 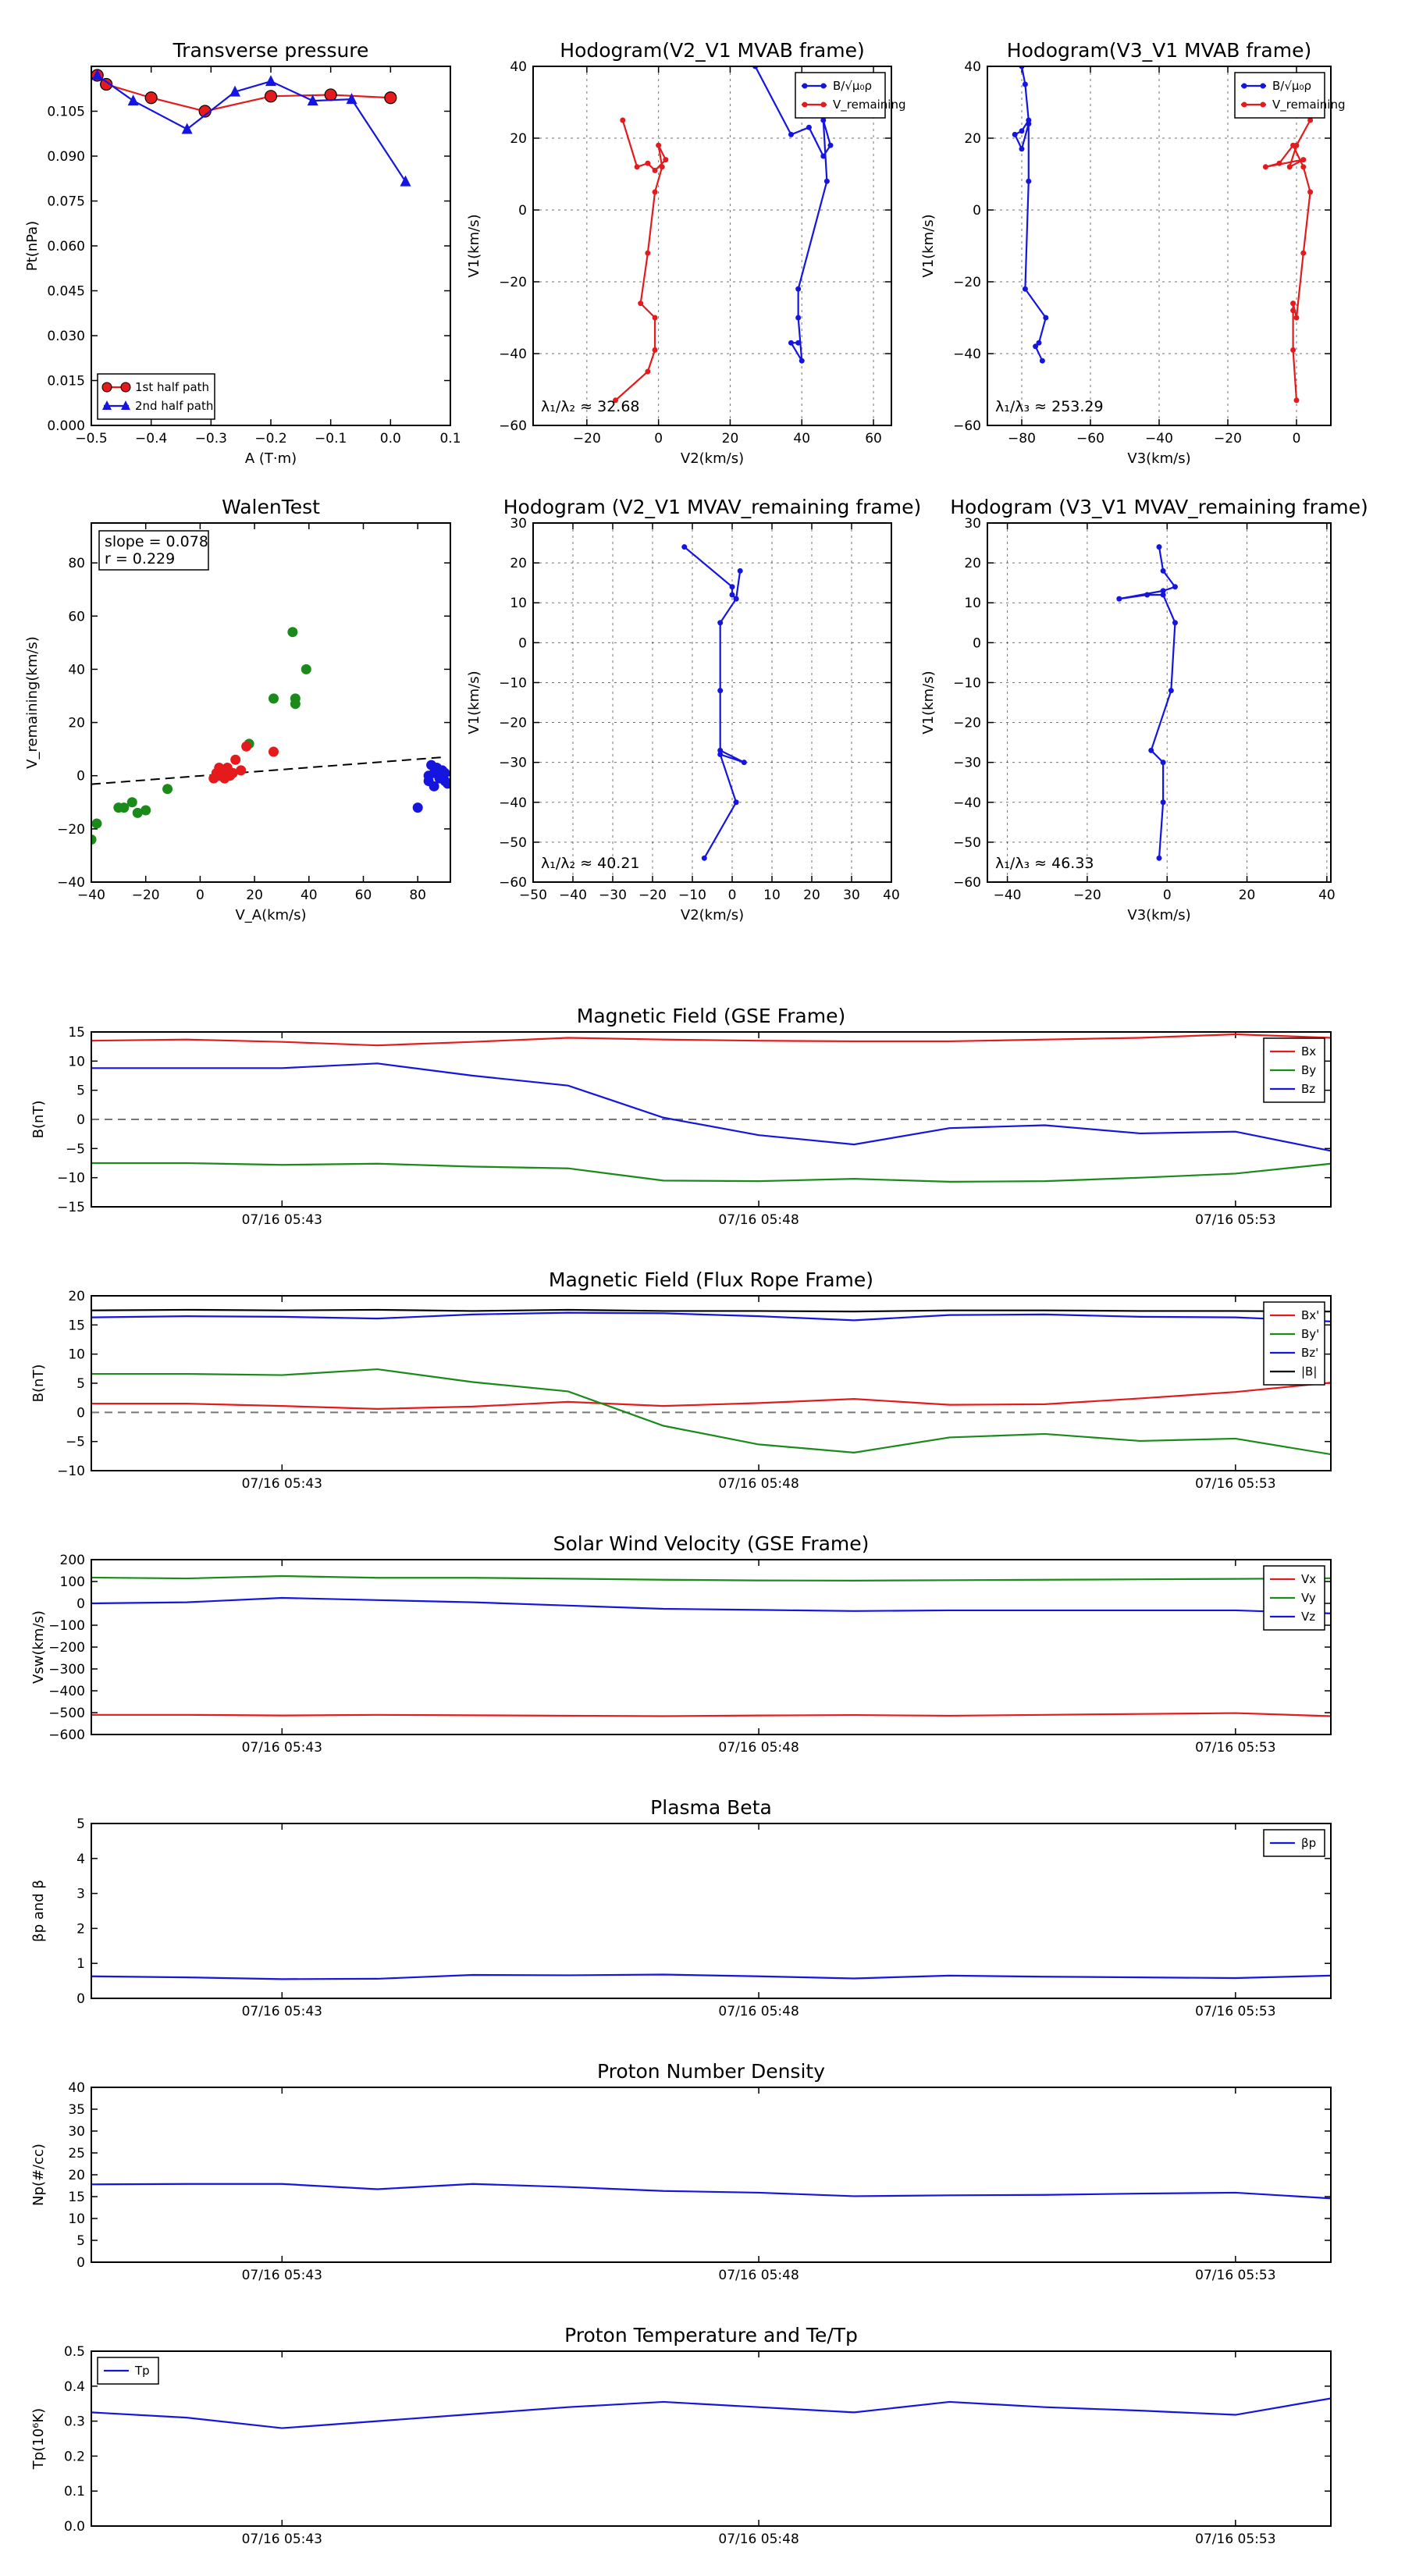 What do you see at coordinates (474, 702) in the screenshot?
I see `y-axis-label: V1(km/s)` at bounding box center [474, 702].